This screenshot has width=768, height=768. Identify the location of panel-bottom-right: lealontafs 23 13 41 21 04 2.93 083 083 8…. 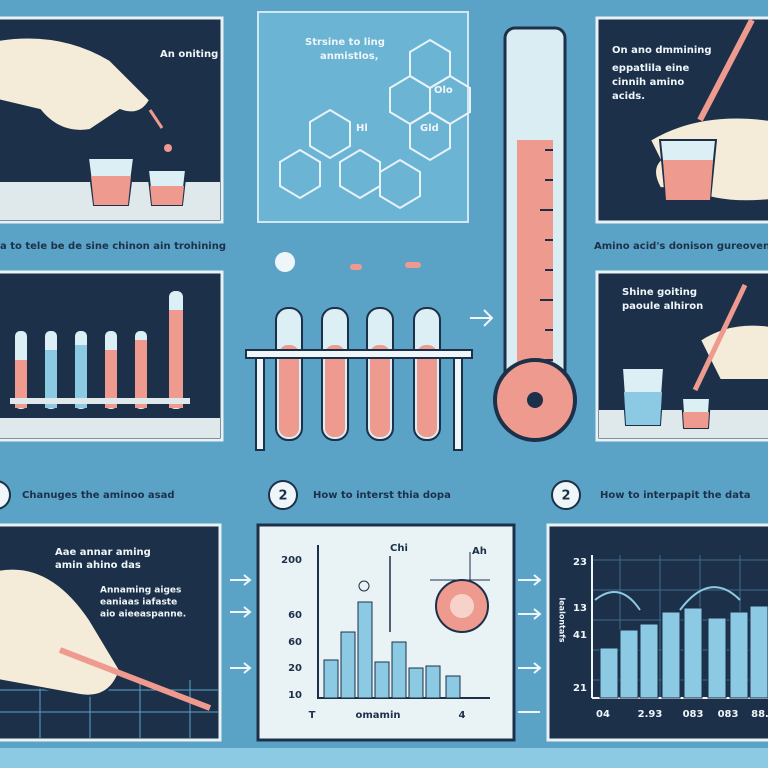
(657, 632).